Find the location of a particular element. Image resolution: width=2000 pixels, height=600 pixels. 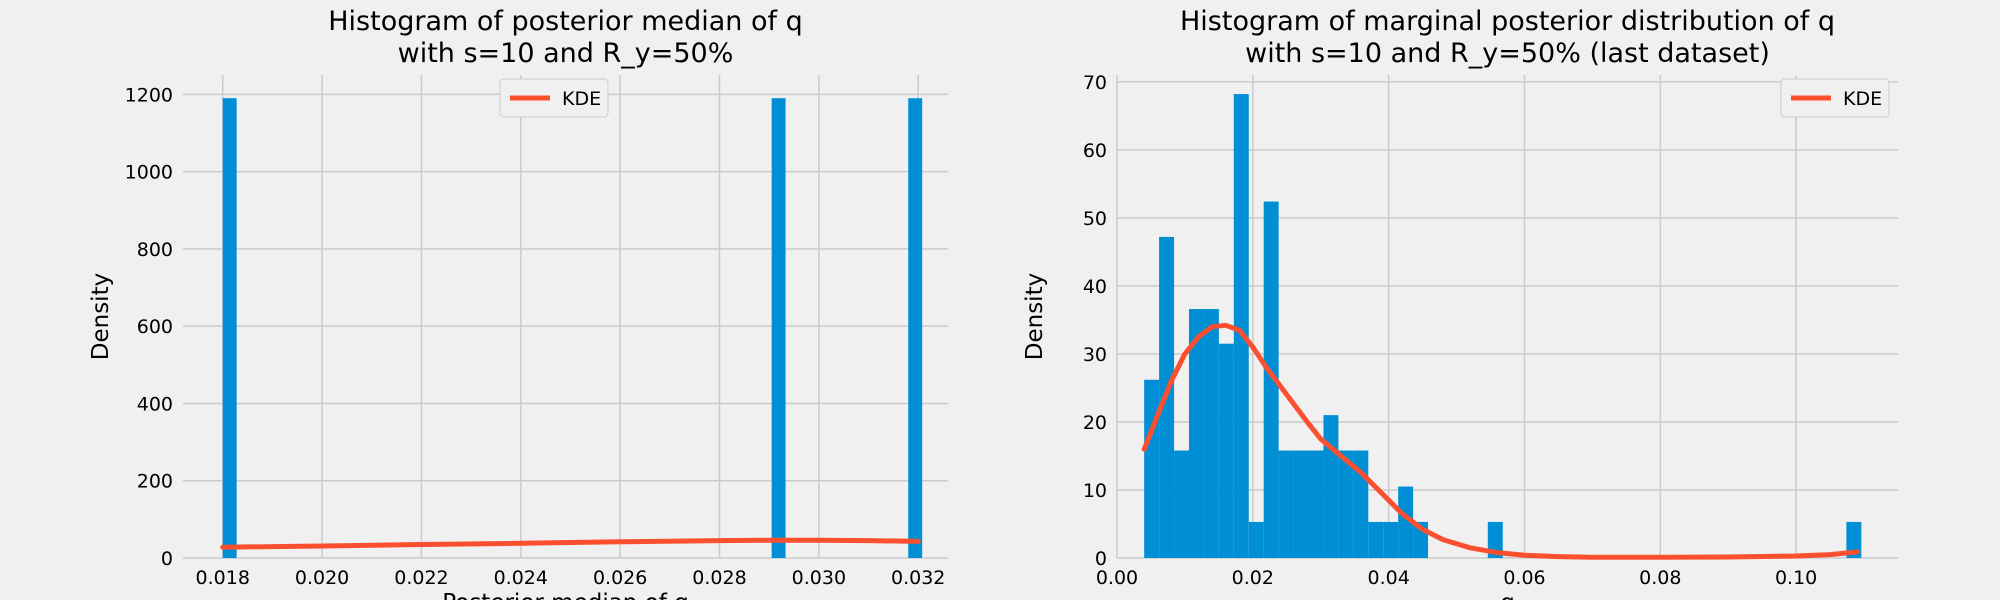

x-tick-label: 0.024 is located at coordinates (521, 578).